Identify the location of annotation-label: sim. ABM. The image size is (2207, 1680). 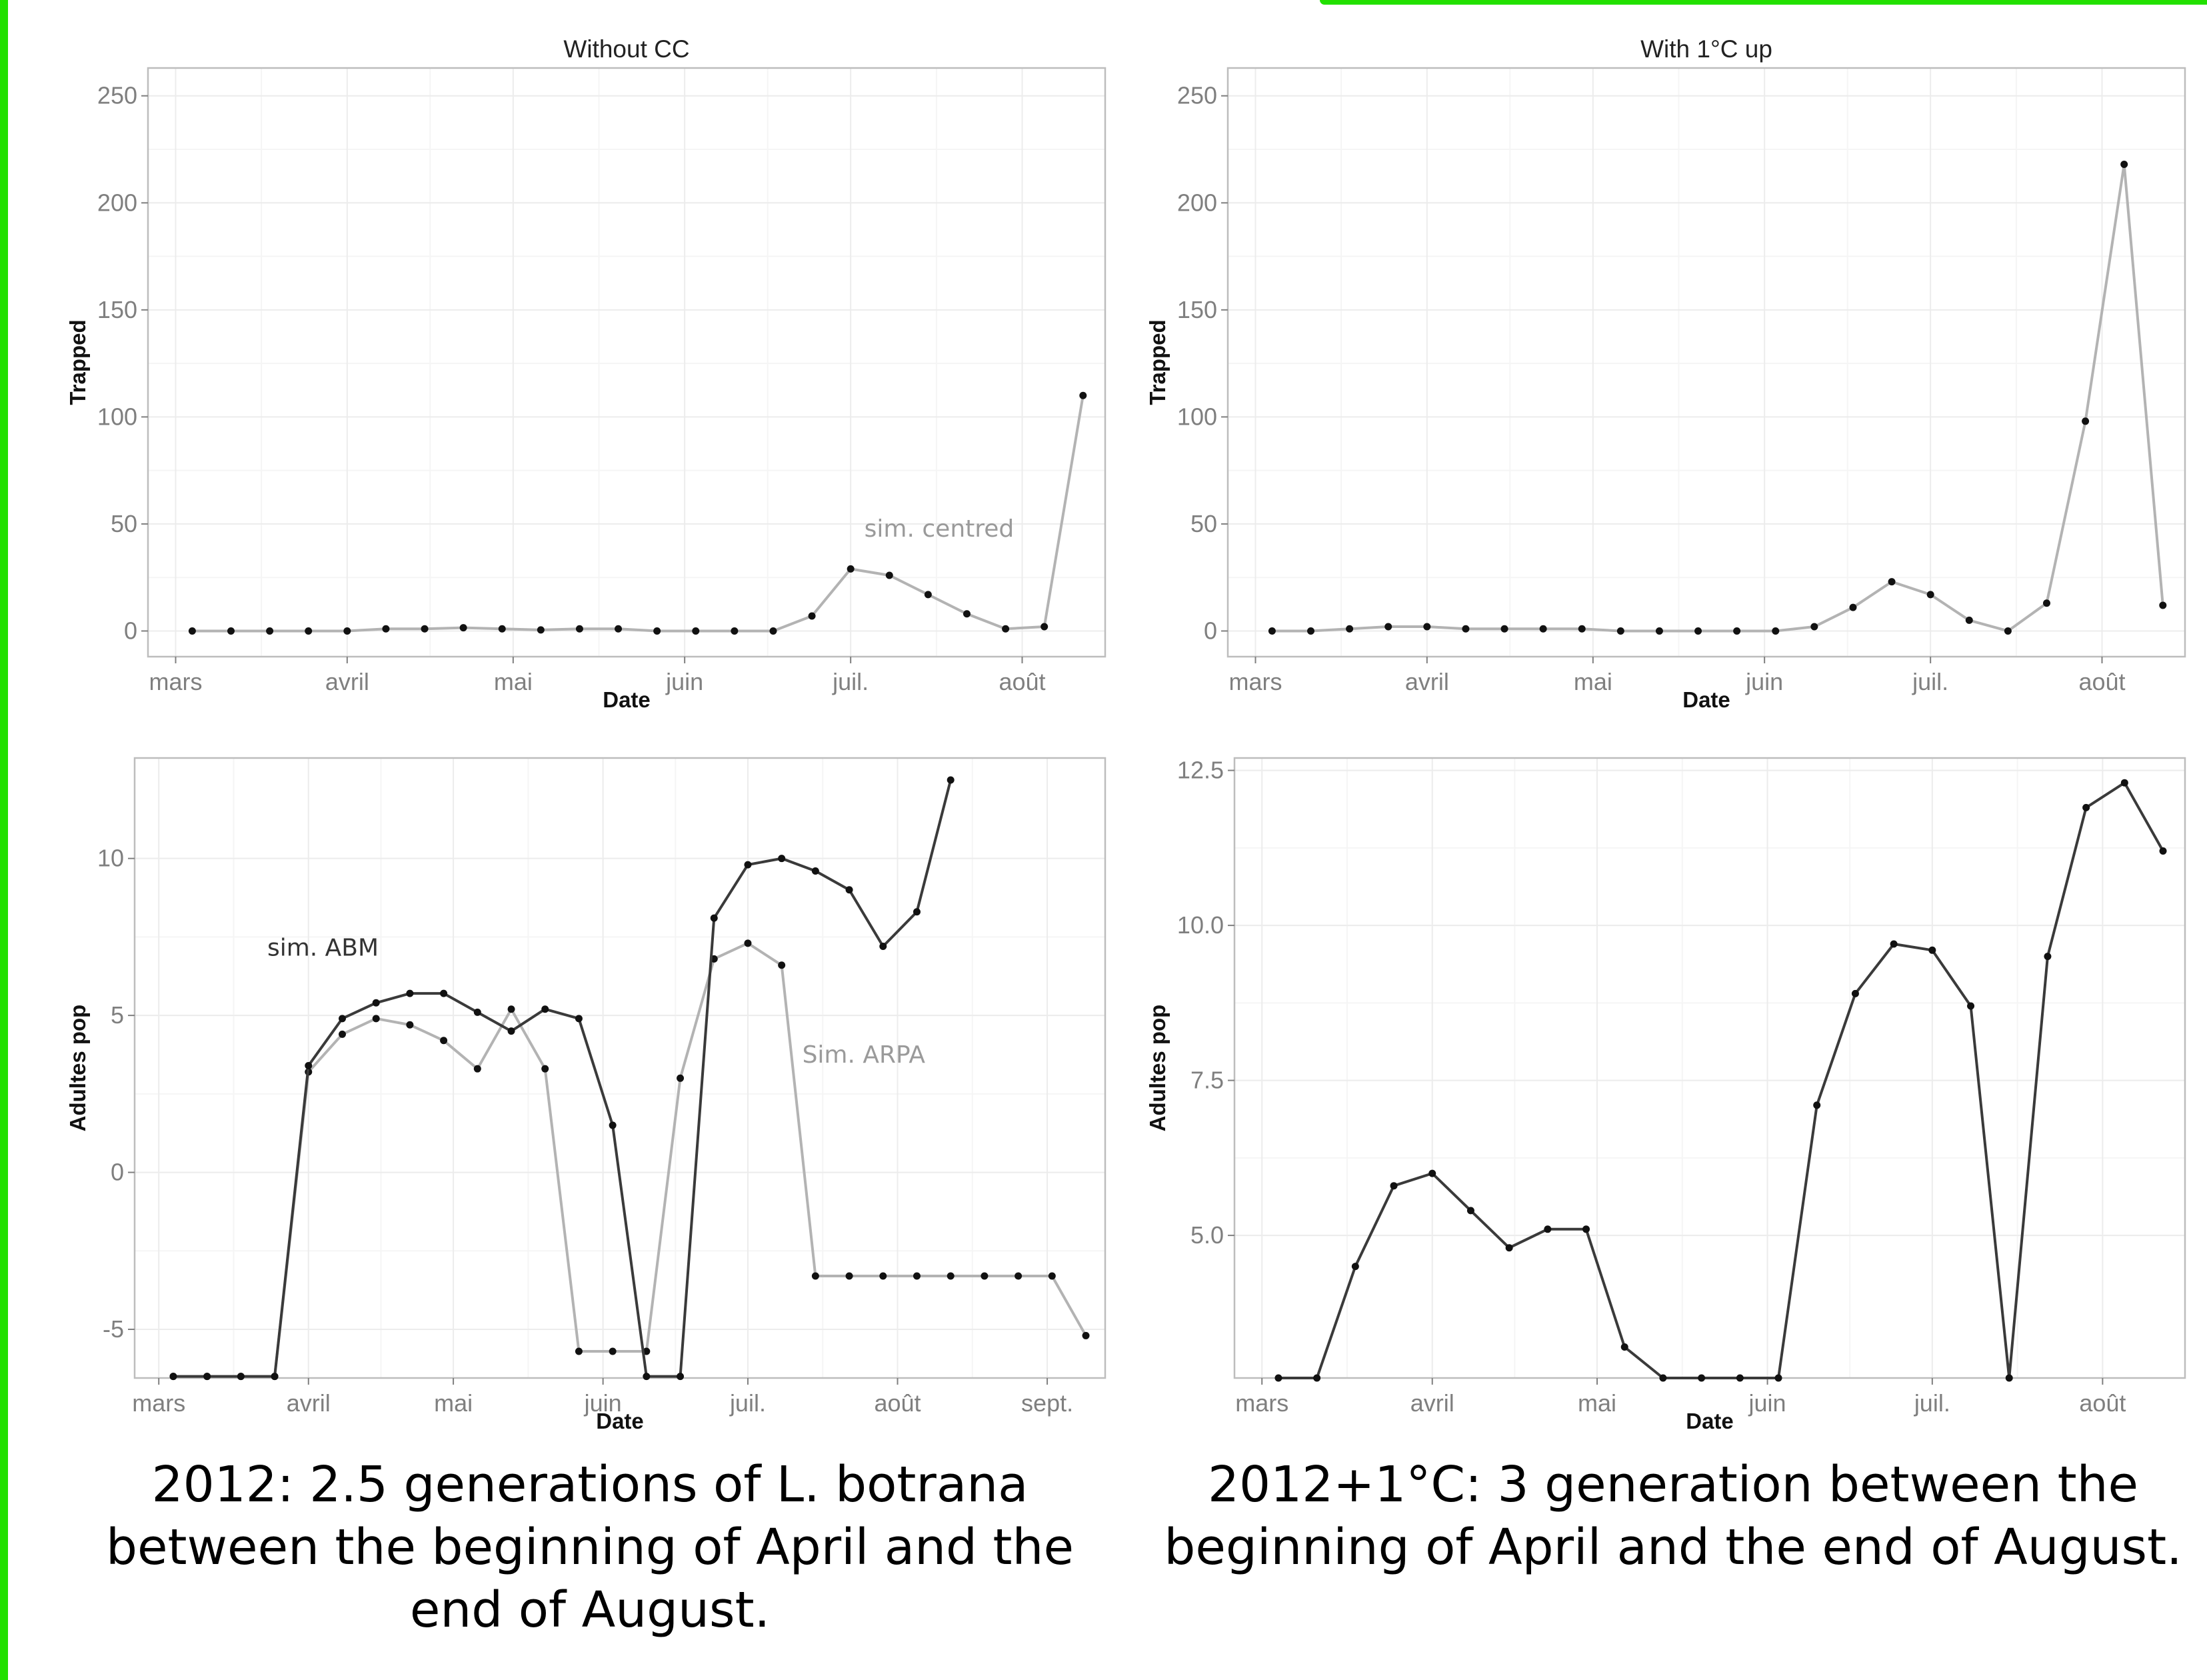
(323, 948).